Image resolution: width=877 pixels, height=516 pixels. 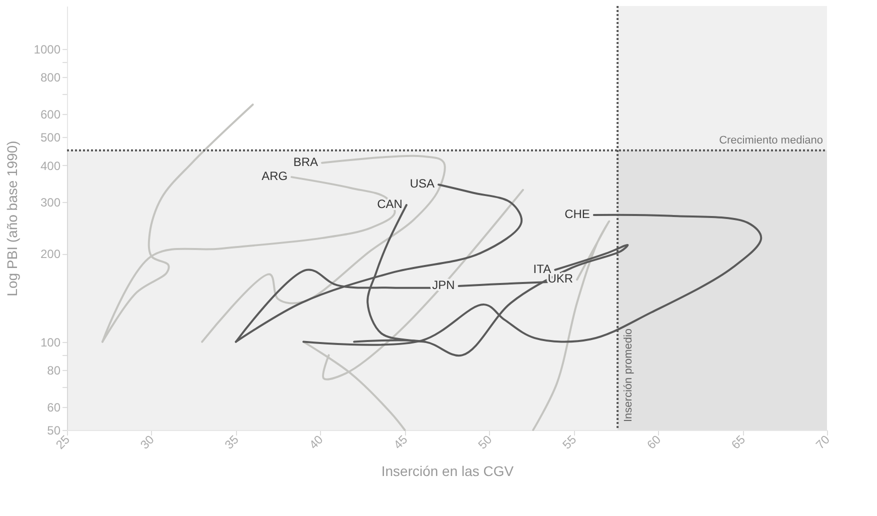 What do you see at coordinates (823, 442) in the screenshot?
I see `x-tick-label: 70` at bounding box center [823, 442].